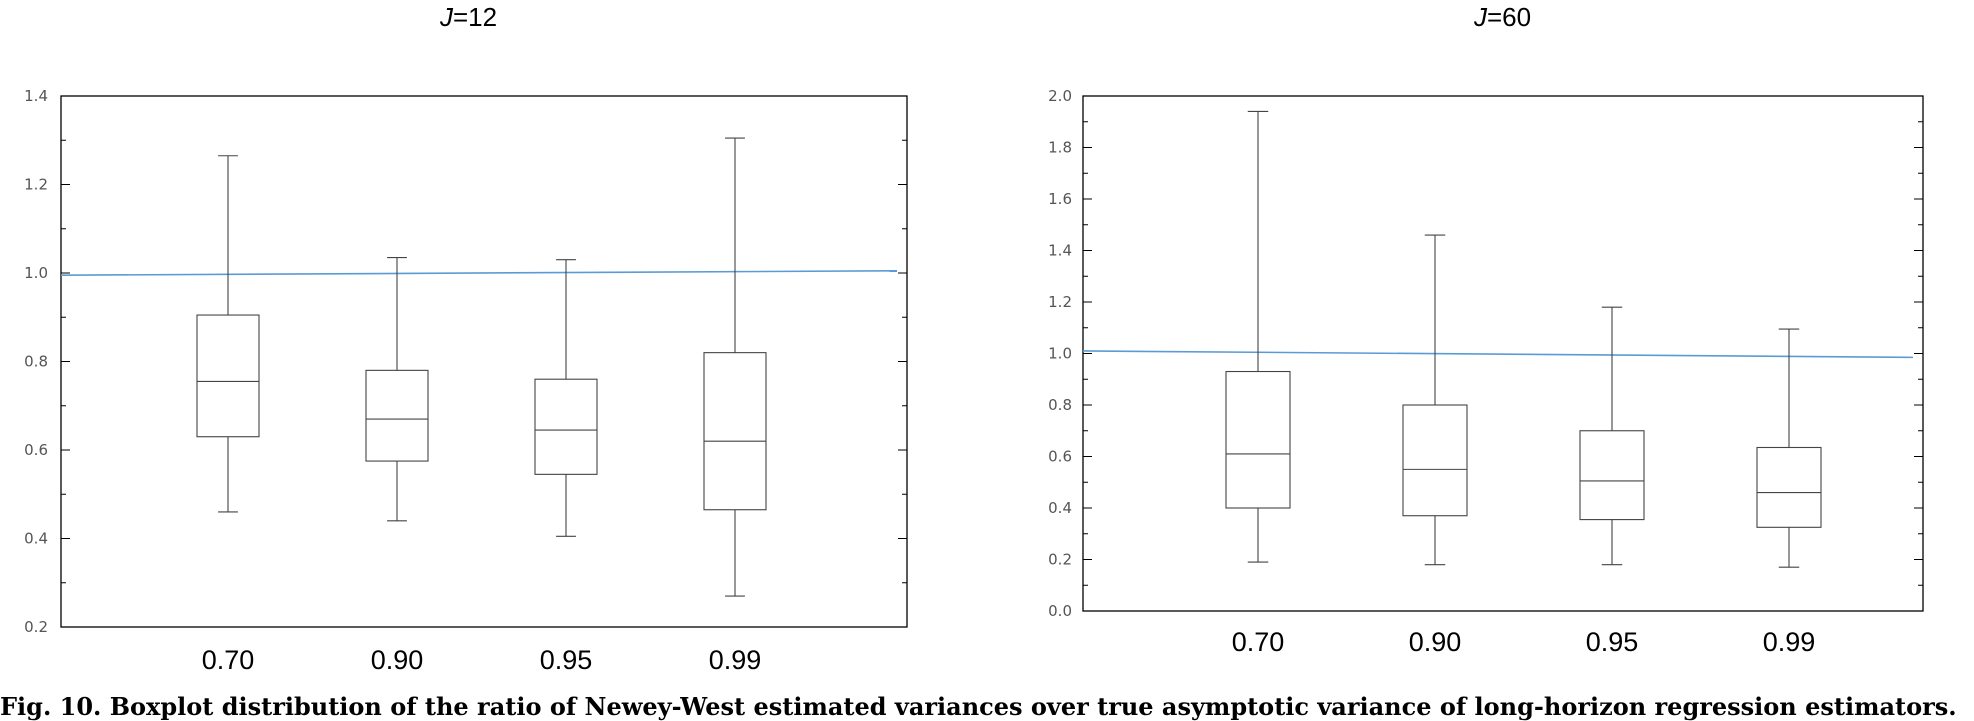  Describe the element at coordinates (1789, 487) in the screenshot. I see `panel2-box-0.99` at that location.